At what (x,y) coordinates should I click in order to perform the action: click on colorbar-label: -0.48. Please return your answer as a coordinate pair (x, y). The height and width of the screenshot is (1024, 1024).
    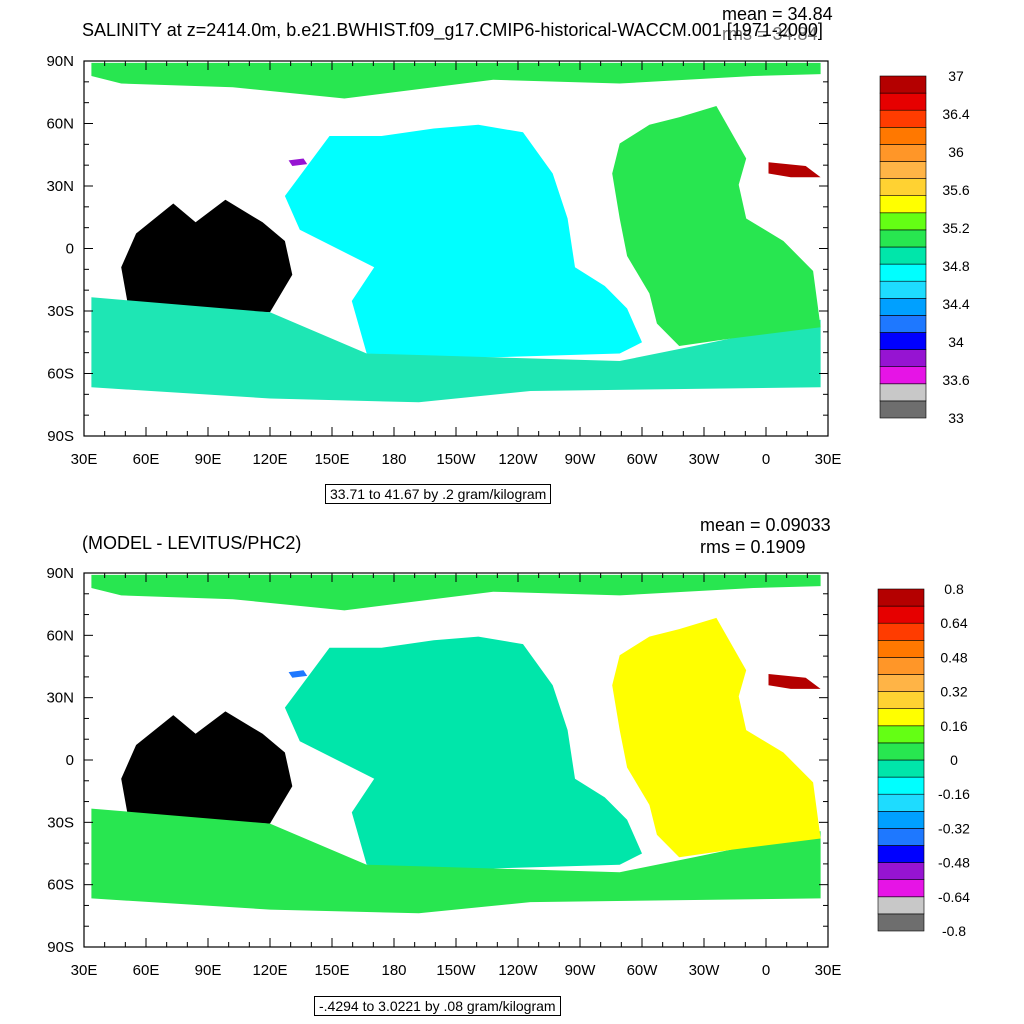
    Looking at the image, I should click on (954, 863).